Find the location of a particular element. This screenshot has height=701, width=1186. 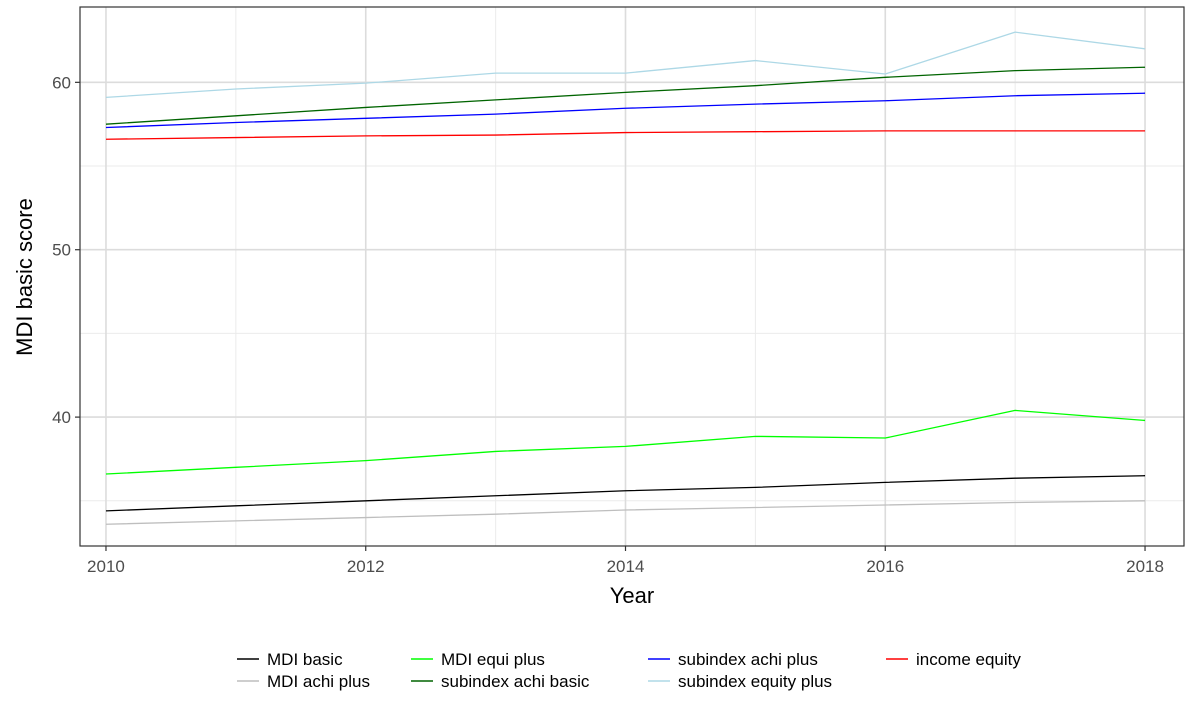

legend-label: MDI basic is located at coordinates (305, 659).